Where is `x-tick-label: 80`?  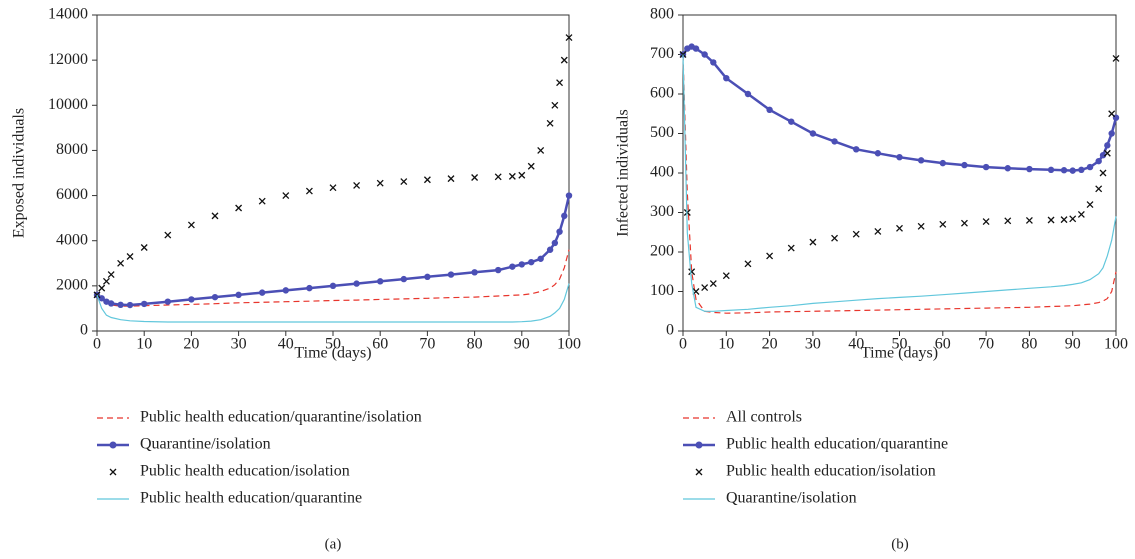 x-tick-label: 80 is located at coordinates (1029, 344).